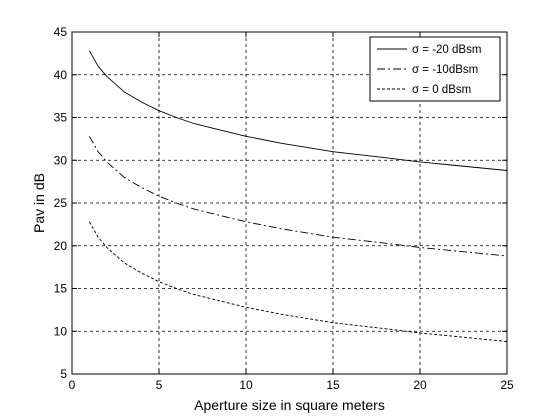  Describe the element at coordinates (61, 289) in the screenshot. I see `y-tick-label: 15` at that location.